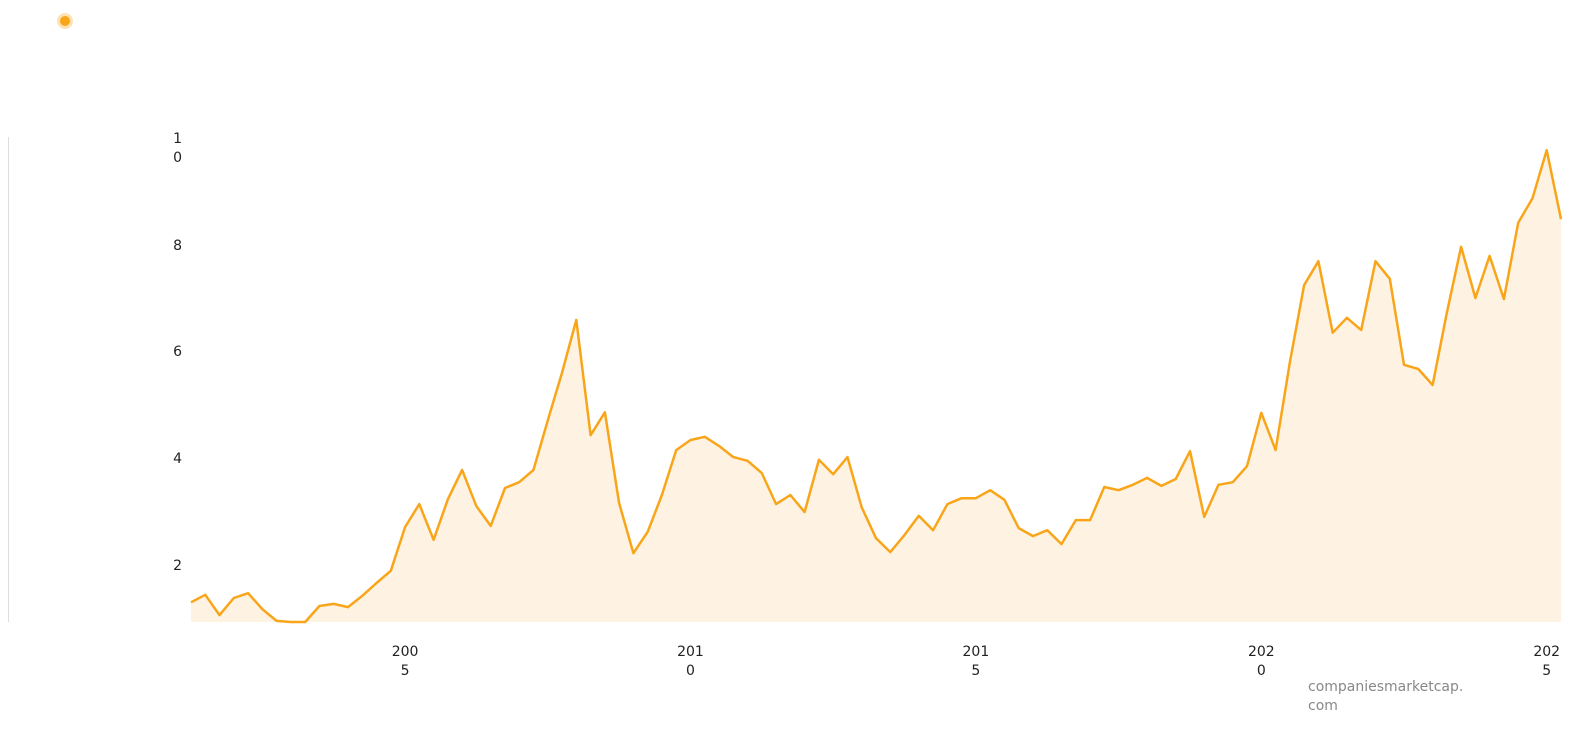 This screenshot has width=1579, height=737. What do you see at coordinates (65, 21) in the screenshot?
I see `legend-dot` at bounding box center [65, 21].